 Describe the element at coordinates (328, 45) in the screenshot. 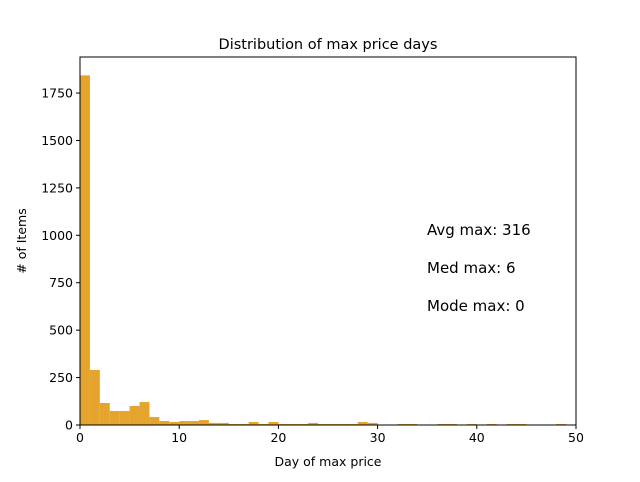

I see `chart-title: Distribution of max price days` at that location.